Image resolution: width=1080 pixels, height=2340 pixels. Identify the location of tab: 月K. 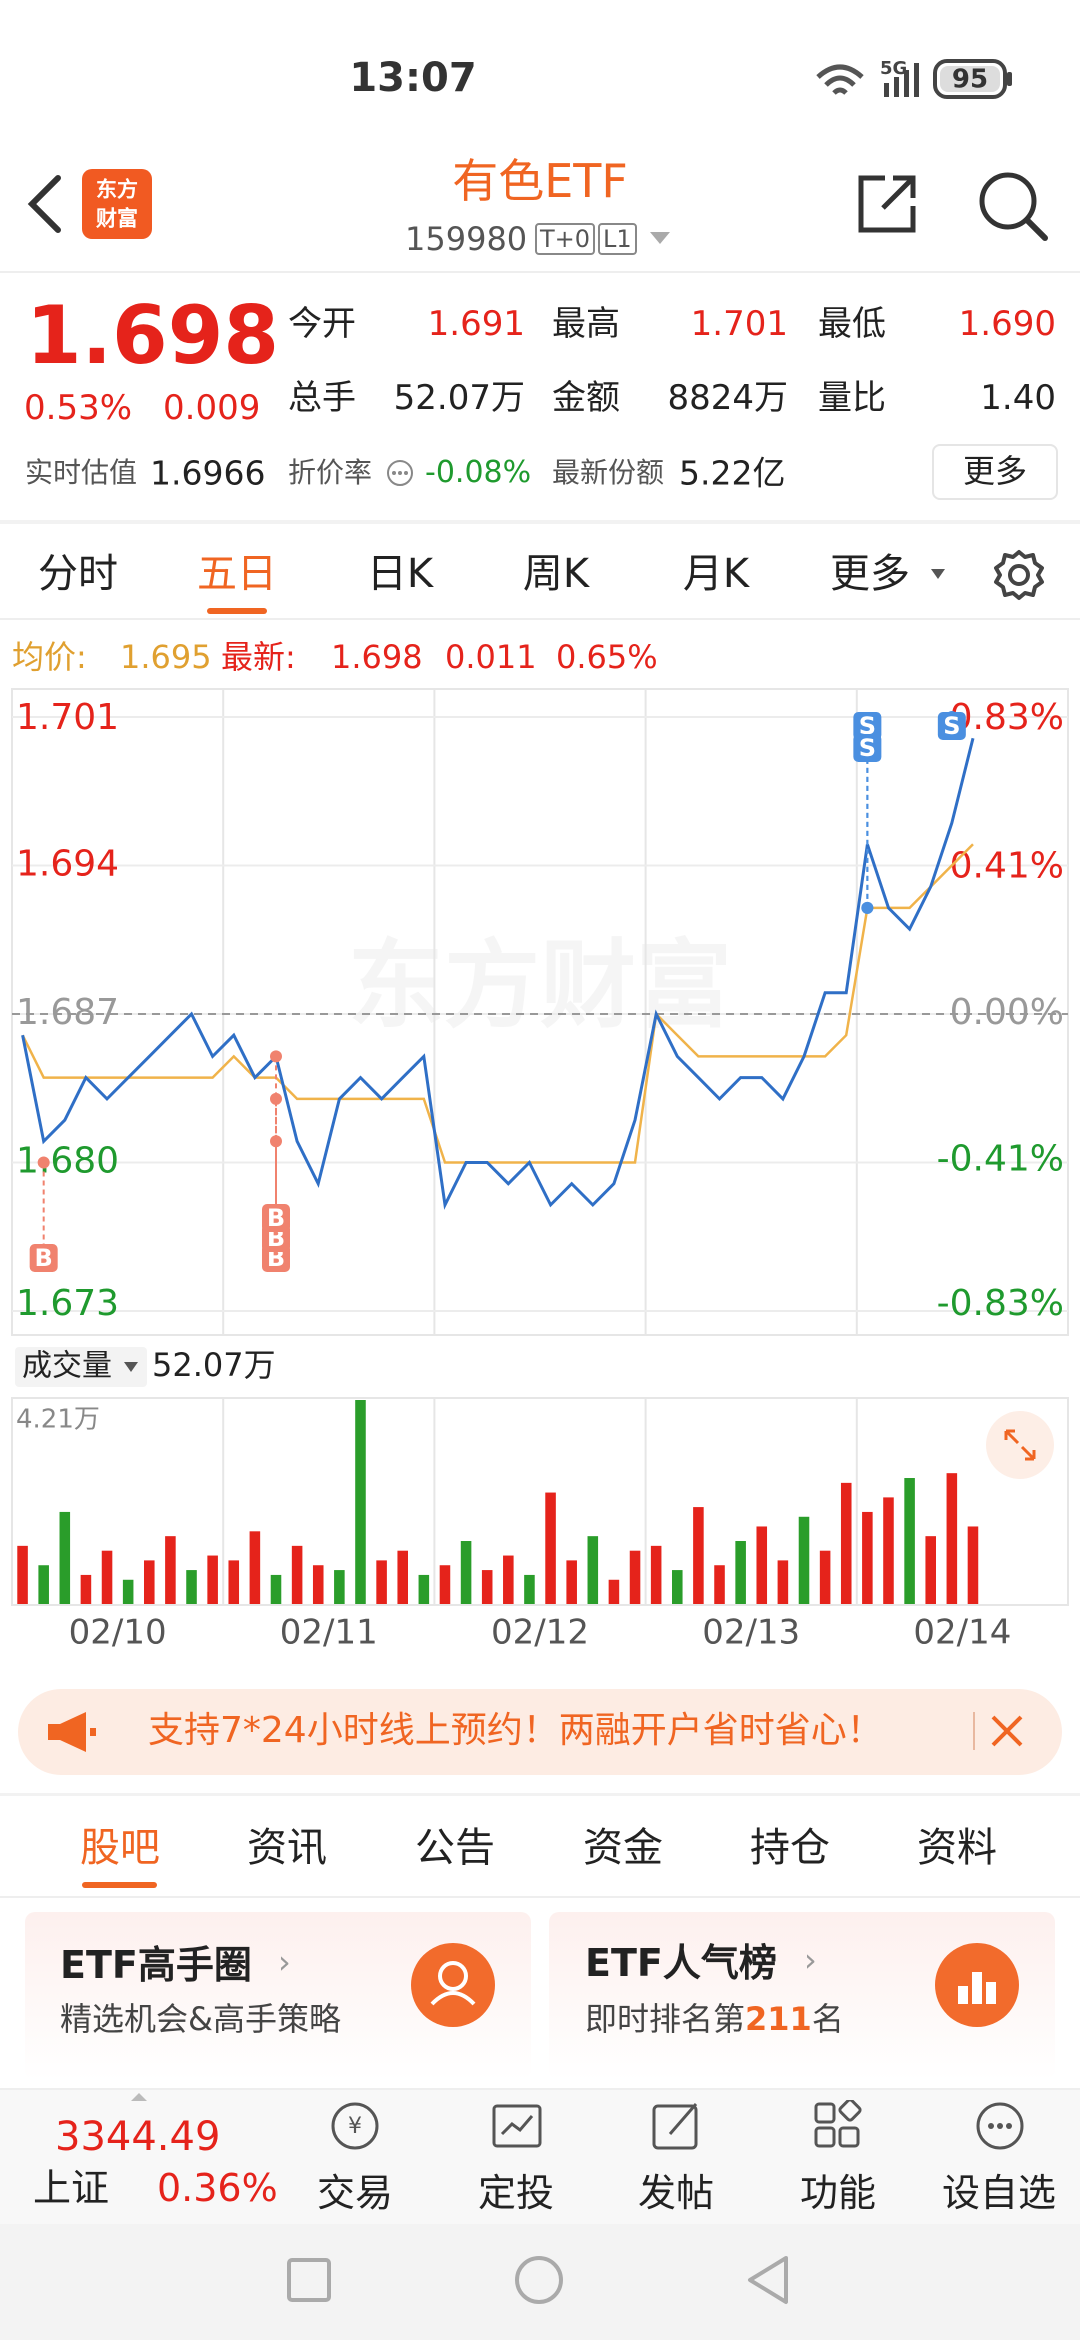
(716, 574).